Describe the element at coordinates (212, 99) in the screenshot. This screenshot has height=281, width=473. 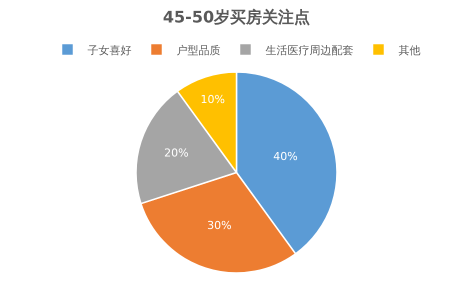
I see `data-label: 10%` at that location.